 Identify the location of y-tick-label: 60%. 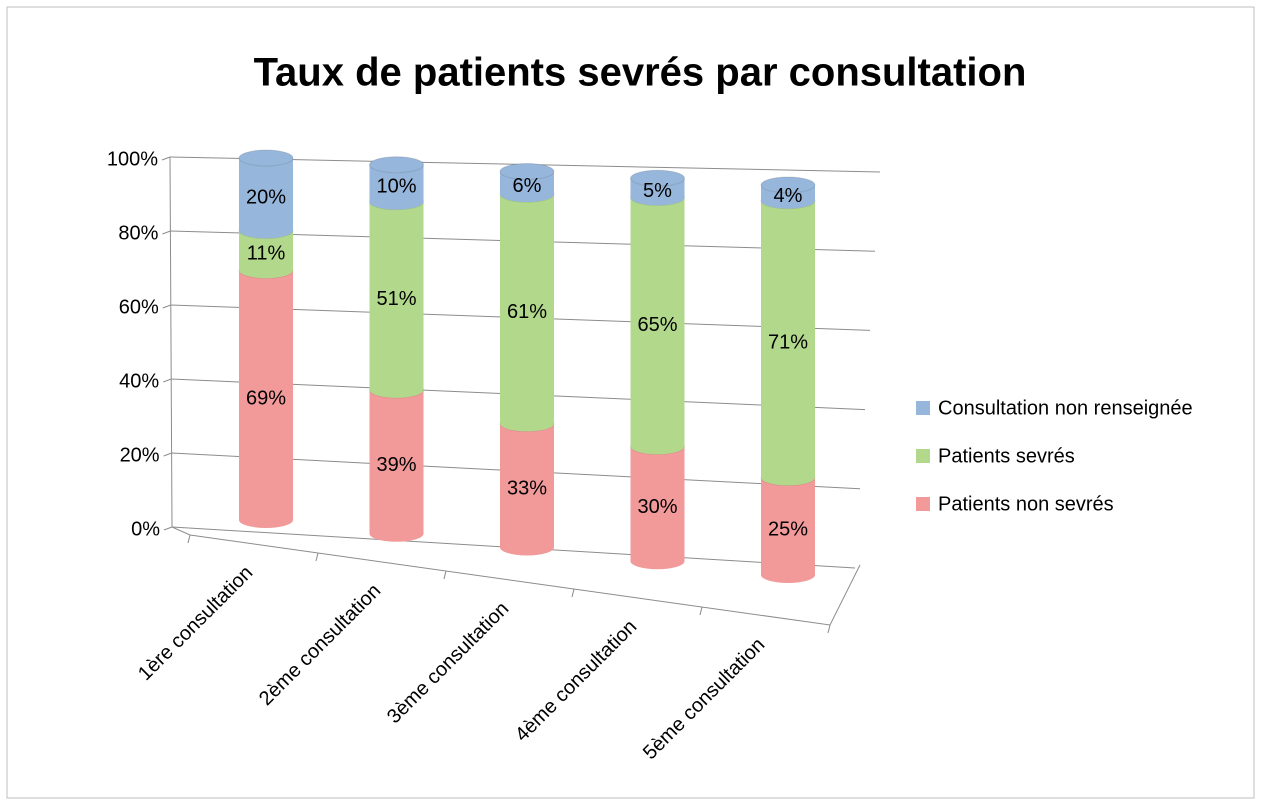
(139, 307).